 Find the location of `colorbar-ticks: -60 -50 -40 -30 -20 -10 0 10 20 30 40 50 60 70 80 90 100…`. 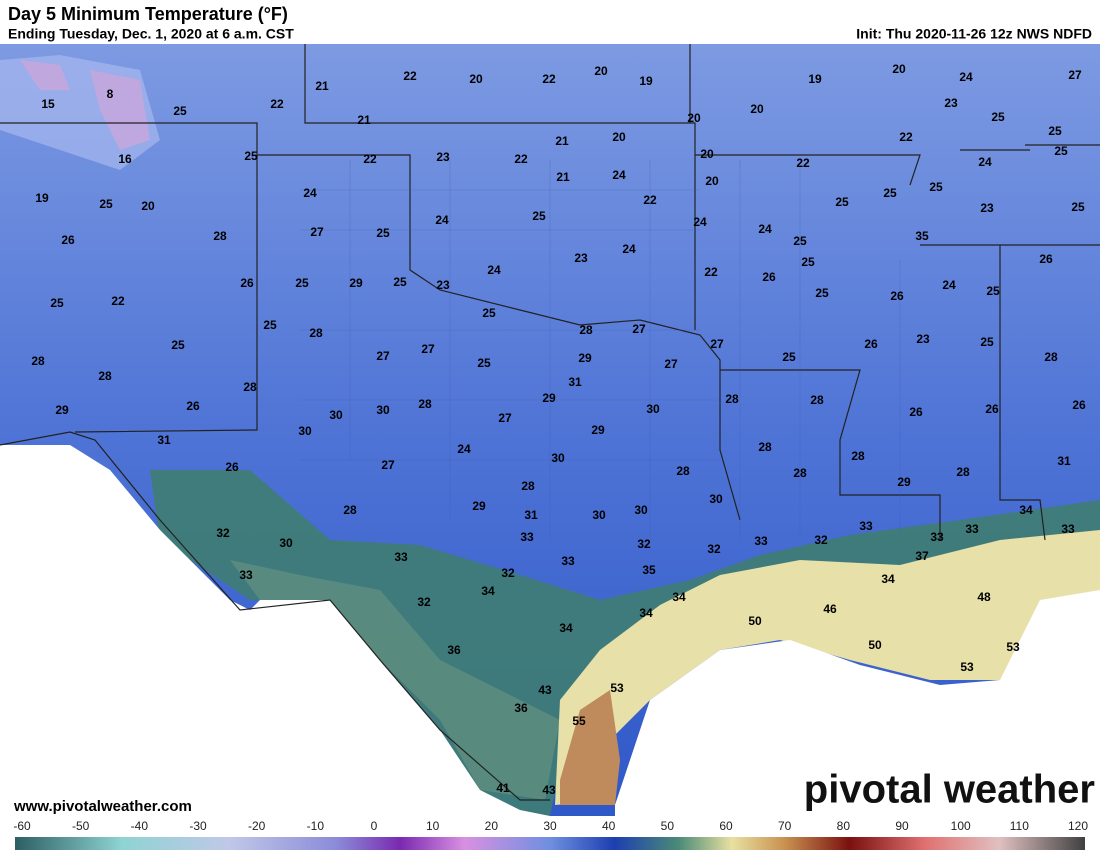

colorbar-ticks: -60 -50 -40 -30 -20 -10 0 10 20 30 40 50 60 70 80 90 100… is located at coordinates (550, 826).